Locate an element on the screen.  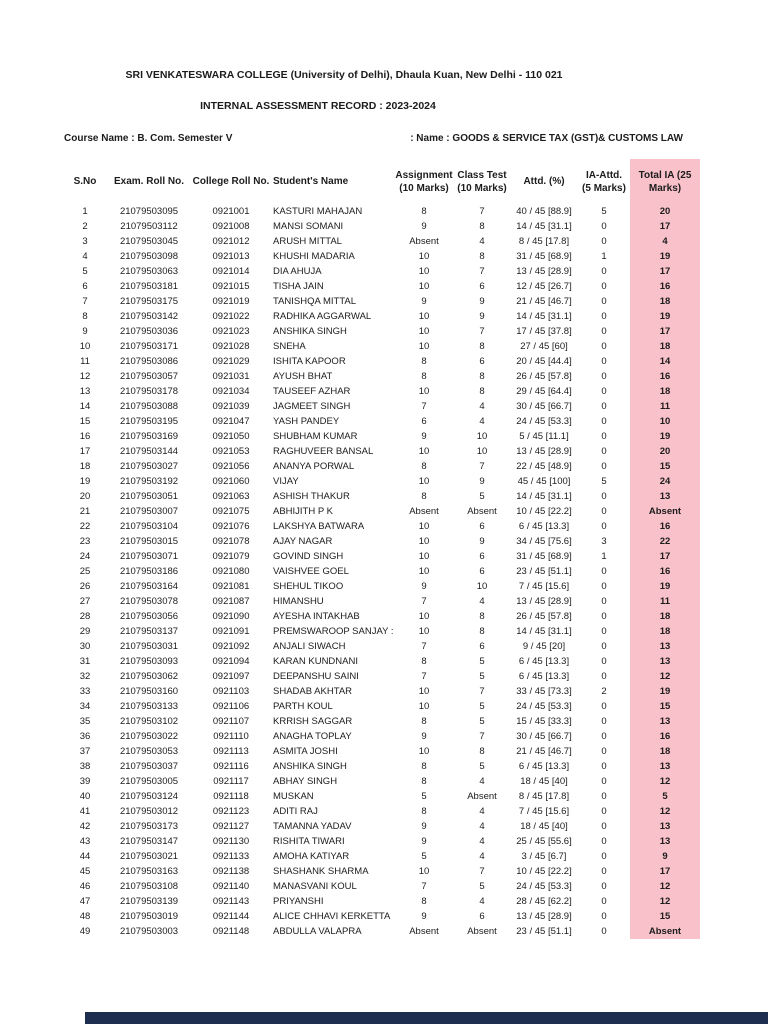
column-header: IA-Attd. (5 Marks) is located at coordinates (604, 181).